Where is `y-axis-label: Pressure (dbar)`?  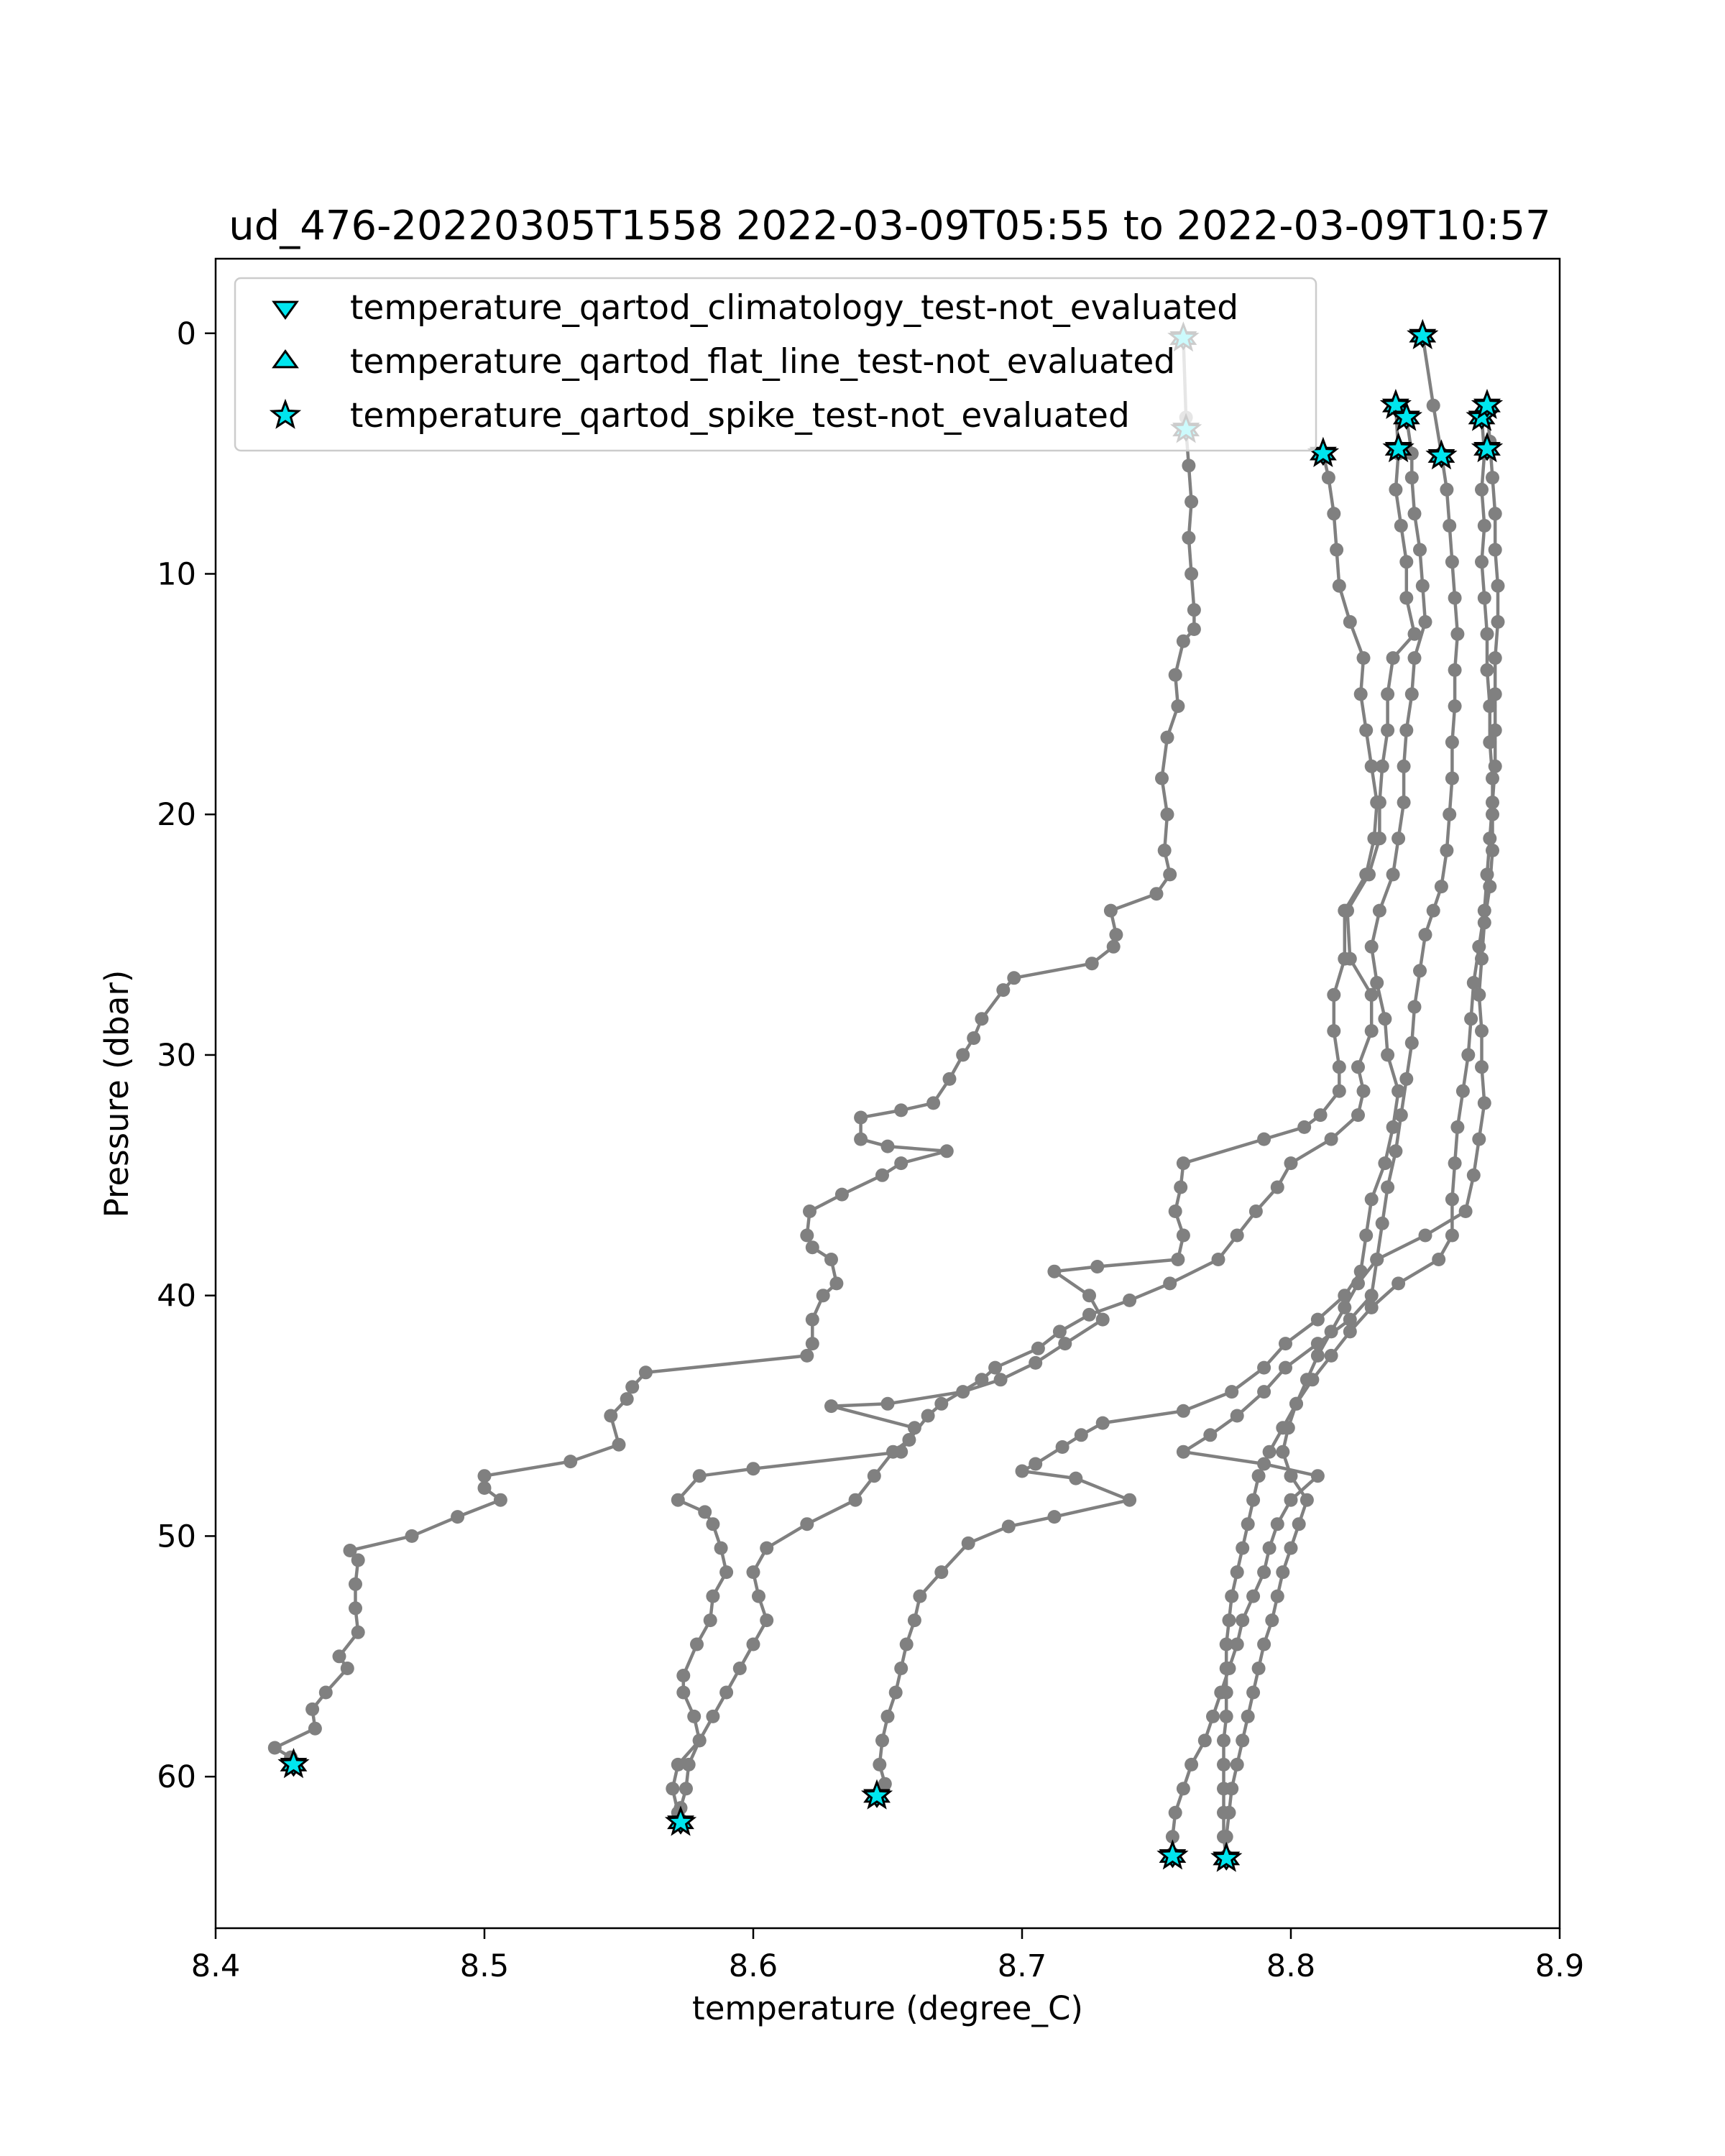
y-axis-label: Pressure (dbar) is located at coordinates (117, 1094).